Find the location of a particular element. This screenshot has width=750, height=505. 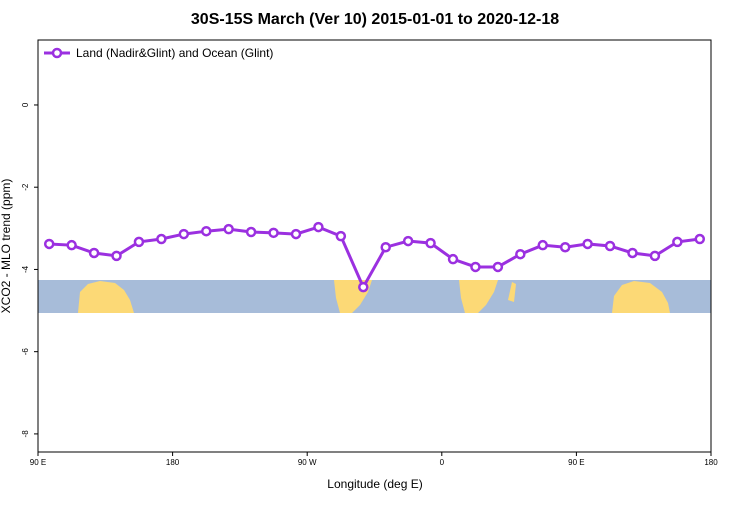

series-line is located at coordinates (374, 258).